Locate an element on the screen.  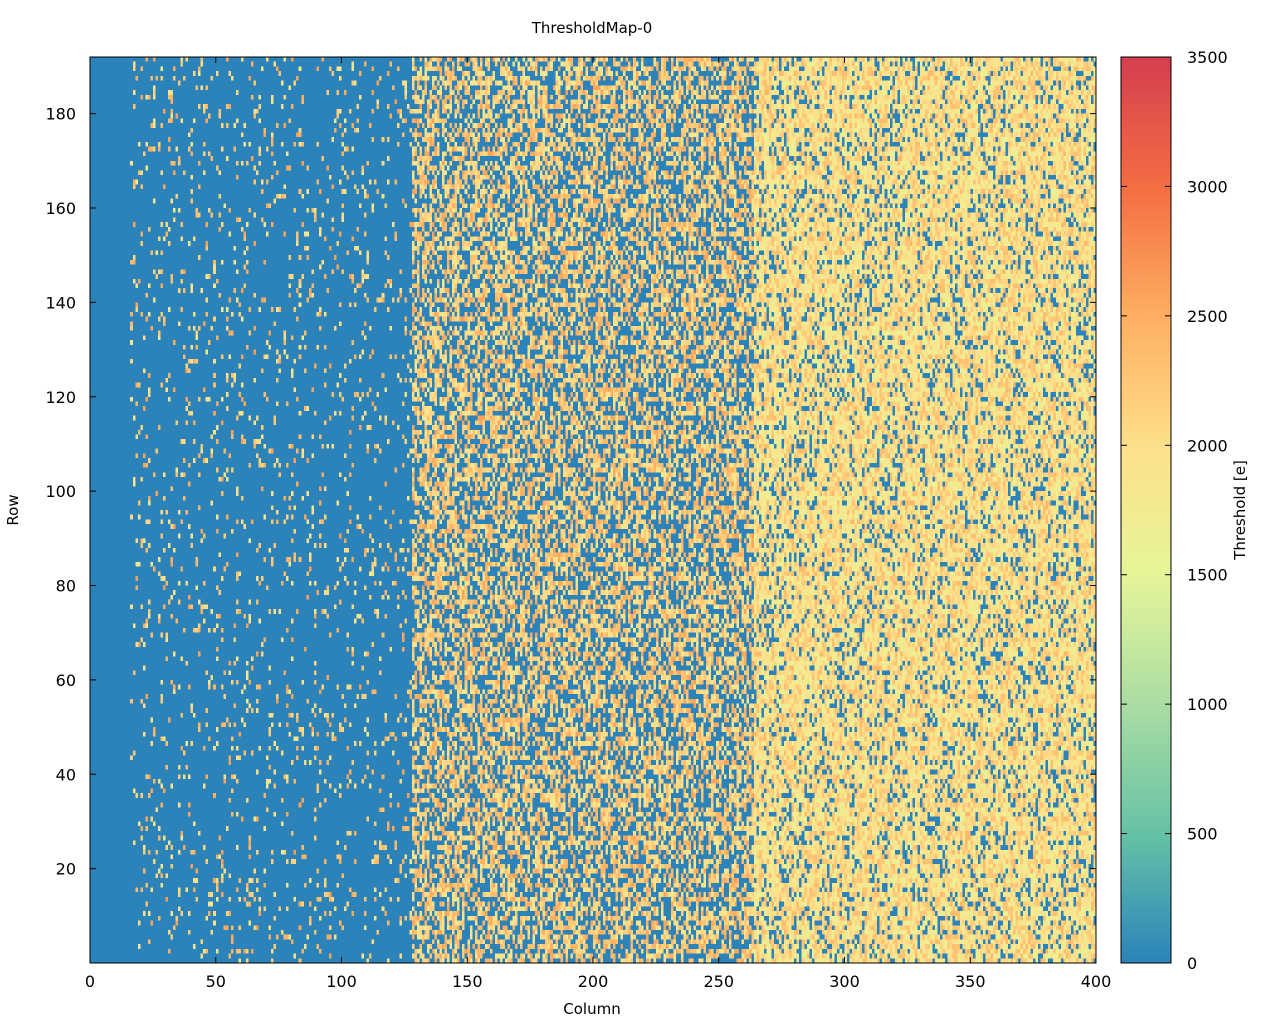
x-tick-label: 200 is located at coordinates (593, 981).